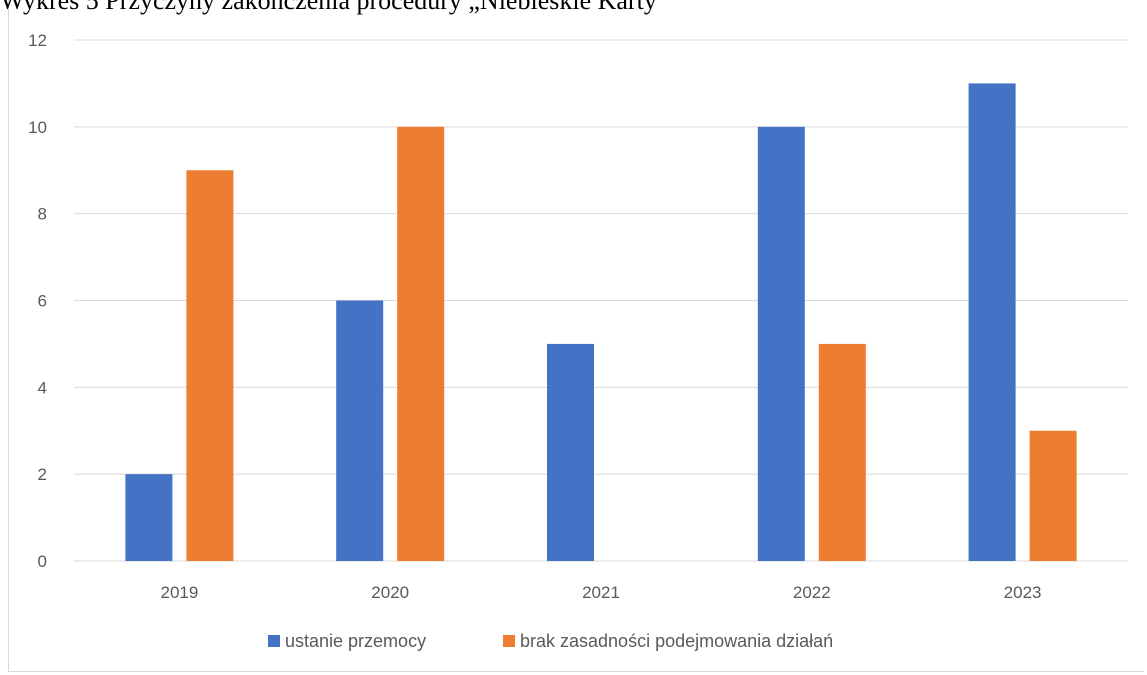 The width and height of the screenshot is (1147, 675). I want to click on x-tick-label: 2020, so click(390, 592).